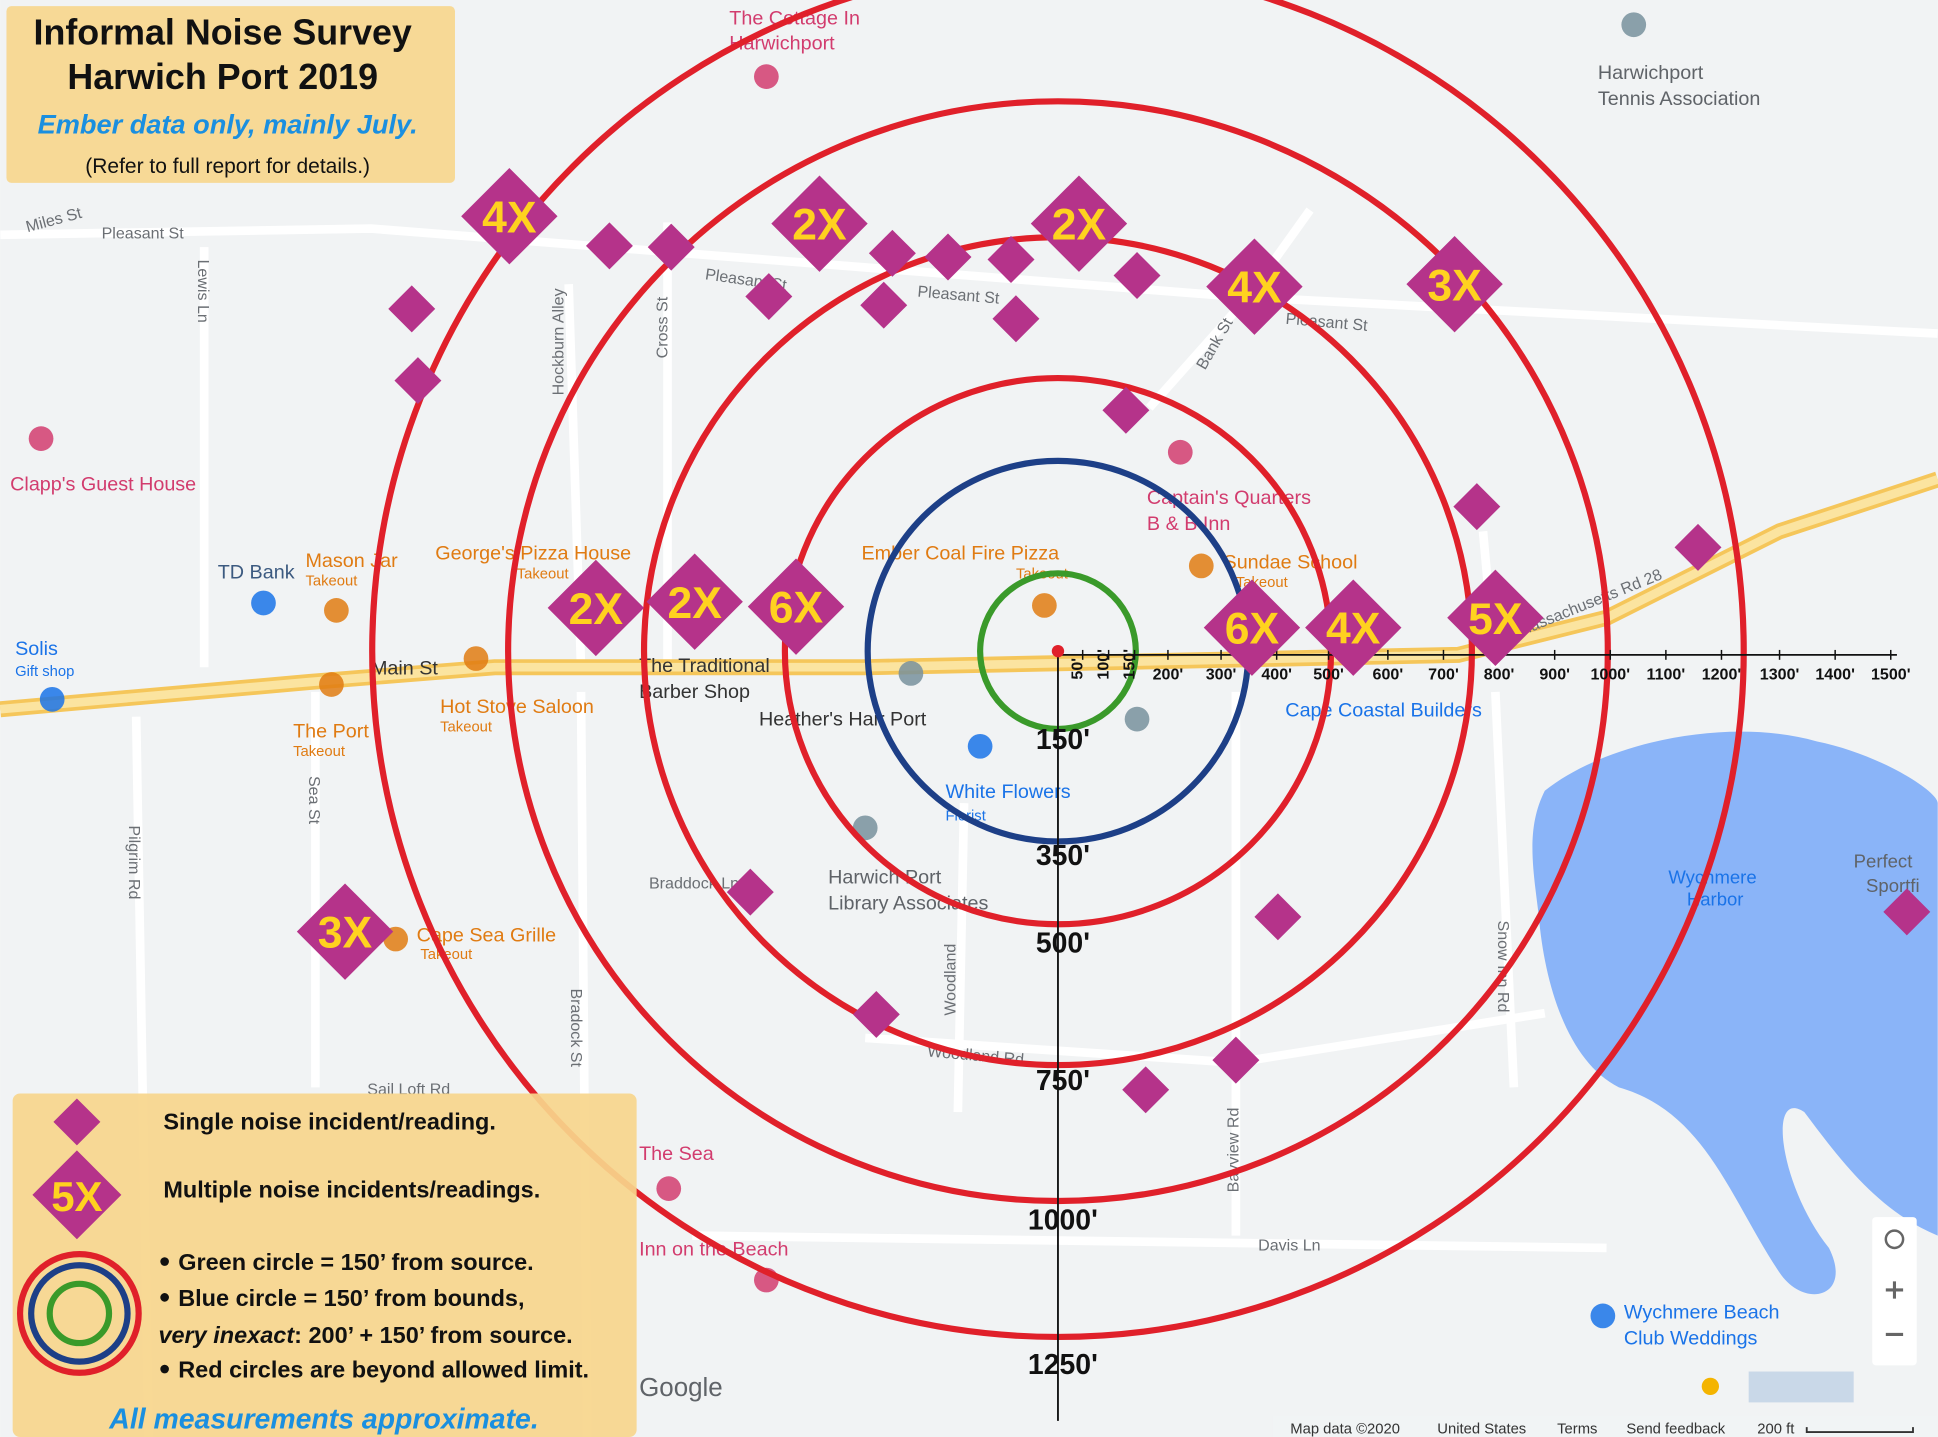 This screenshot has width=1938, height=1437. What do you see at coordinates (1554, 675) in the screenshot?
I see `scale-tick-label: 900'` at bounding box center [1554, 675].